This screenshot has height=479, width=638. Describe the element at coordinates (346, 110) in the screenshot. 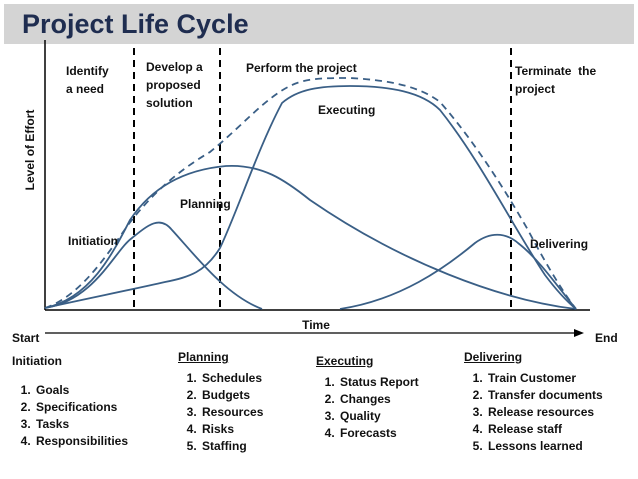

I see `curve-label-executing: Executing` at that location.